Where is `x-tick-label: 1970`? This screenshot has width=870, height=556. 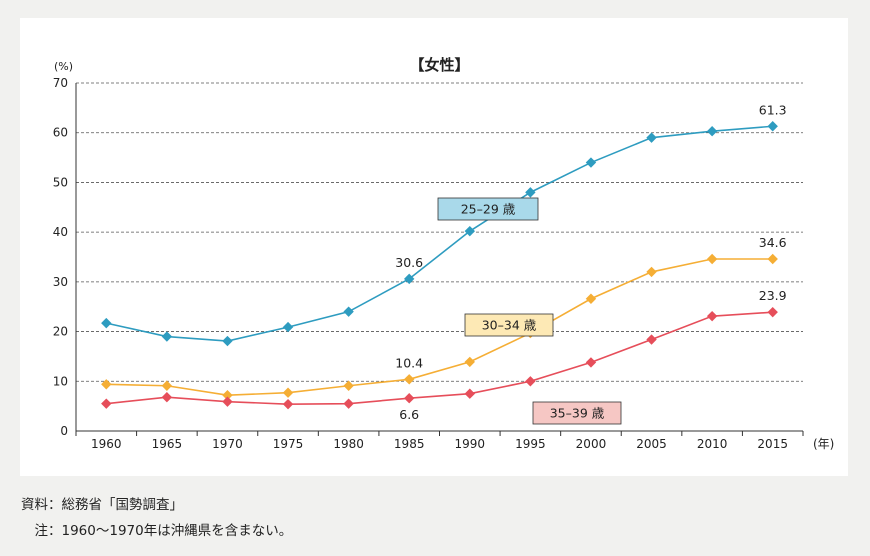 x-tick-label: 1970 is located at coordinates (227, 444).